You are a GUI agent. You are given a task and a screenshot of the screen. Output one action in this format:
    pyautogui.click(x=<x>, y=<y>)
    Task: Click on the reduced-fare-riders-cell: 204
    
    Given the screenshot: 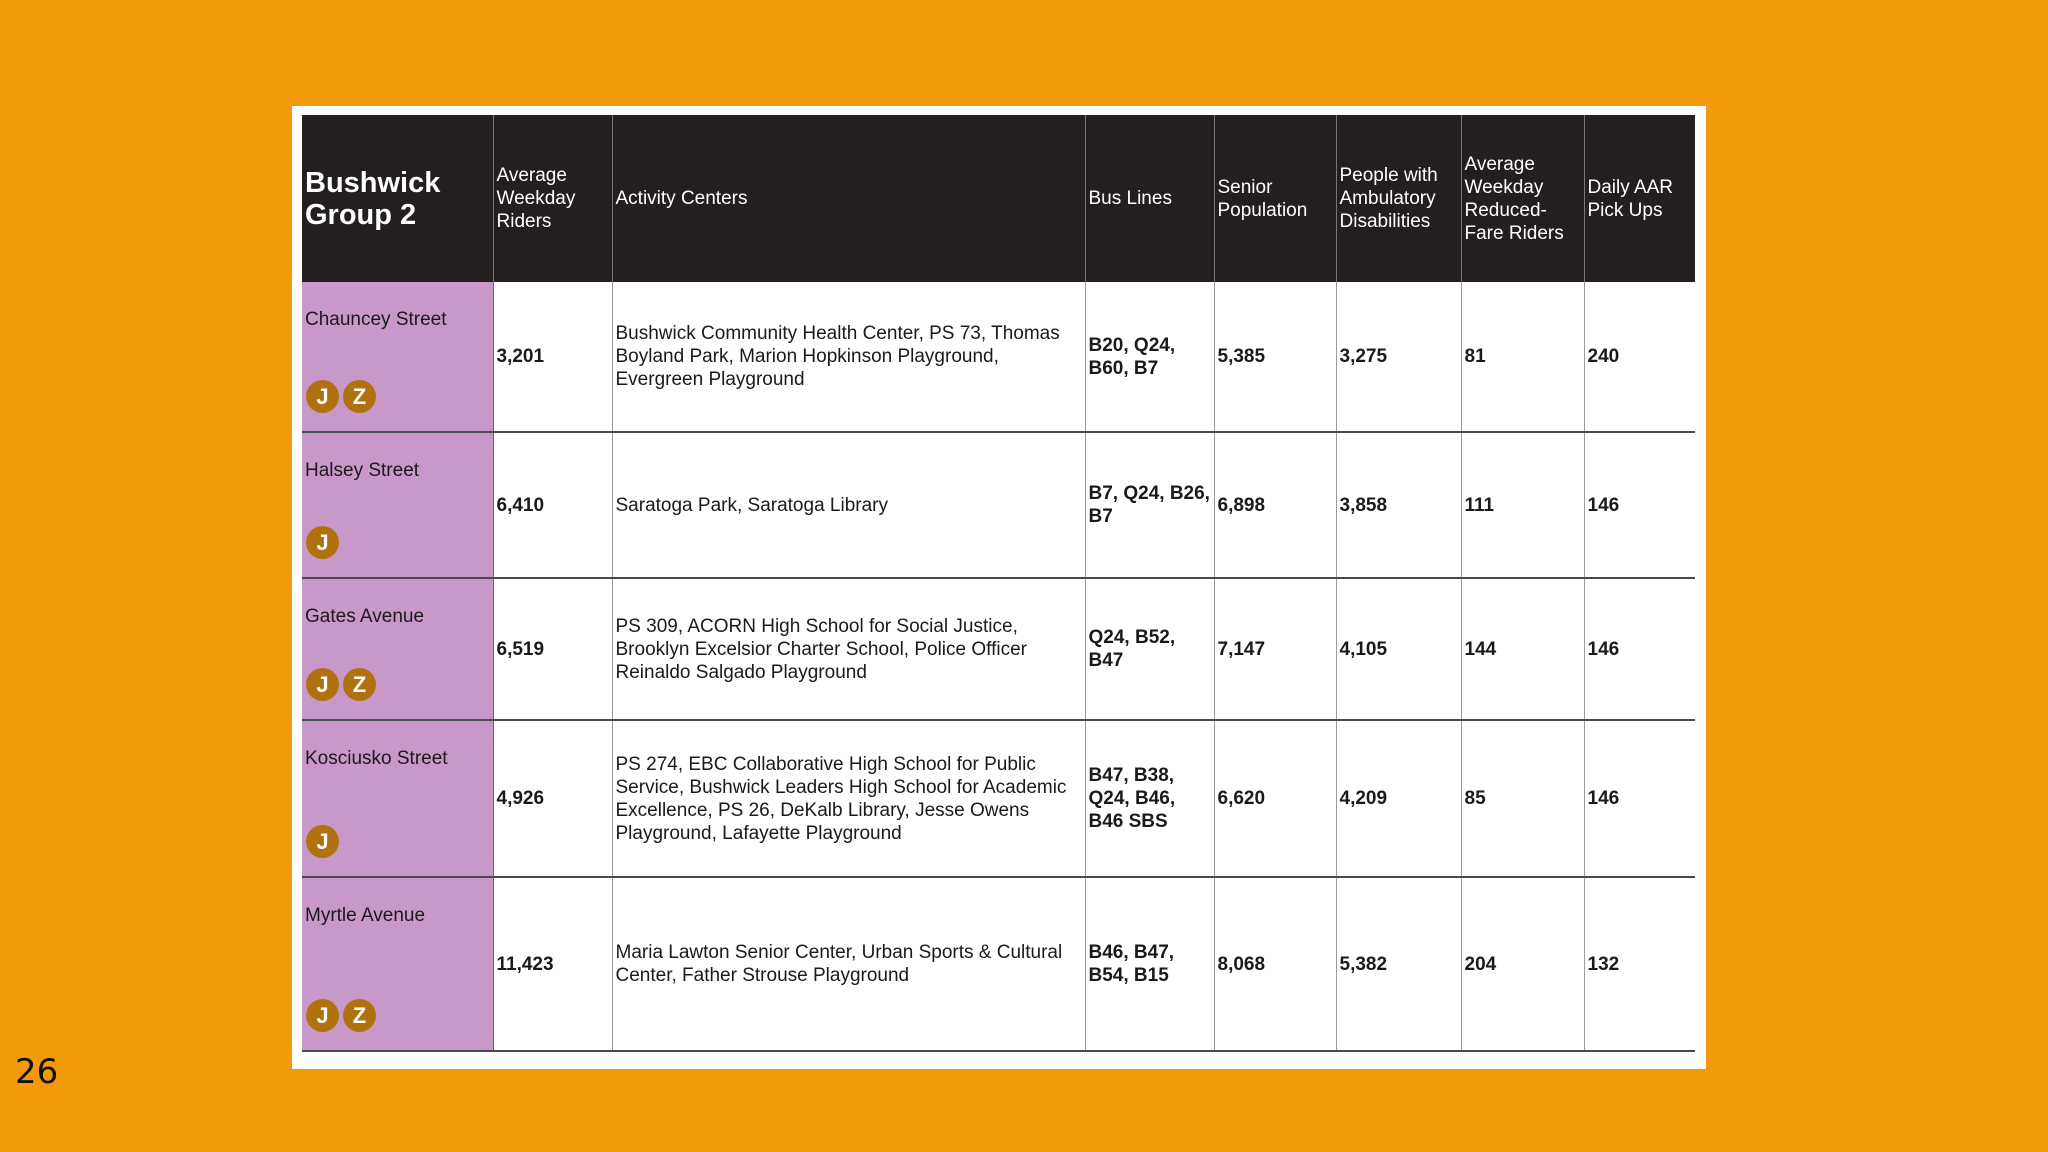 What is the action you would take?
    pyautogui.click(x=1523, y=964)
    